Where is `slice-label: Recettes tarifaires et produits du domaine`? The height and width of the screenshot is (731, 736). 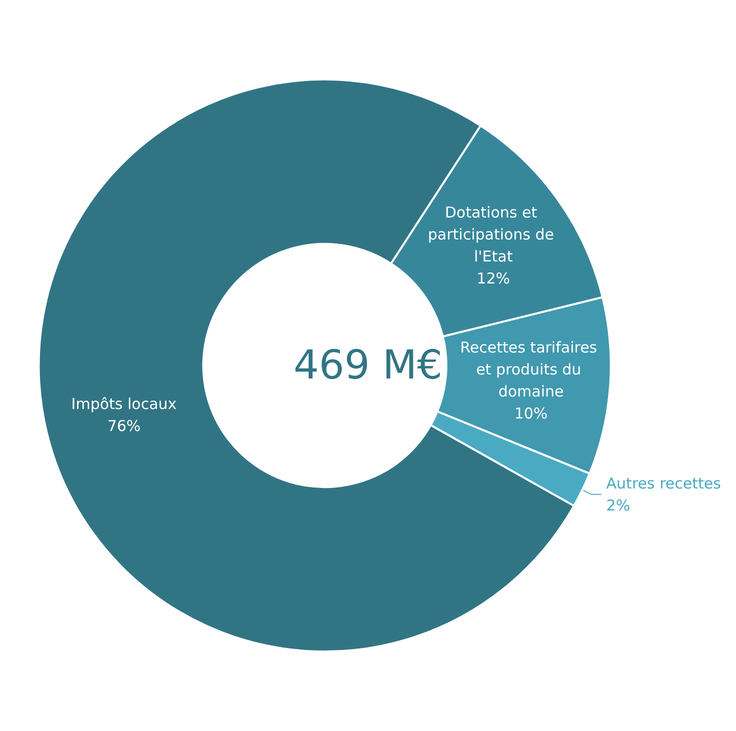 slice-label: Recettes tarifaires et produits du domaine is located at coordinates (531, 369).